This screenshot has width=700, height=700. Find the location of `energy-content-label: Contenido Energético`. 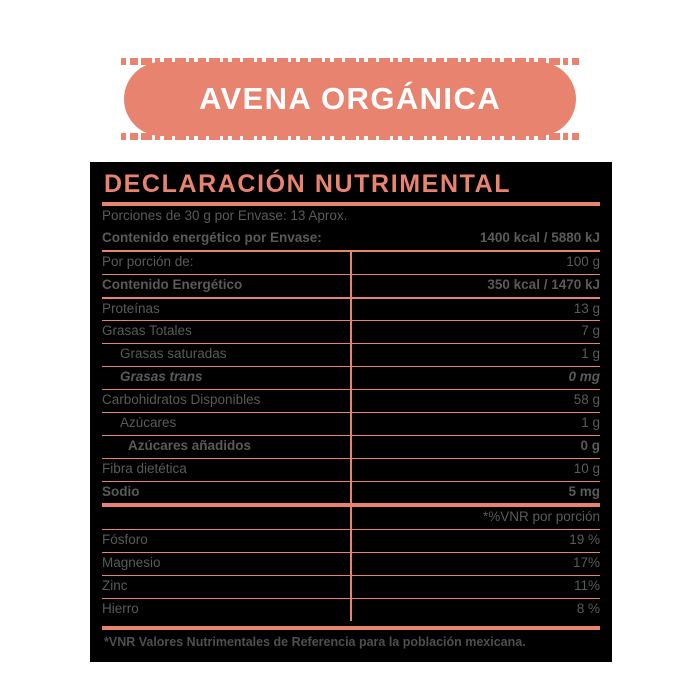

energy-content-label: Contenido Energético is located at coordinates (226, 285).